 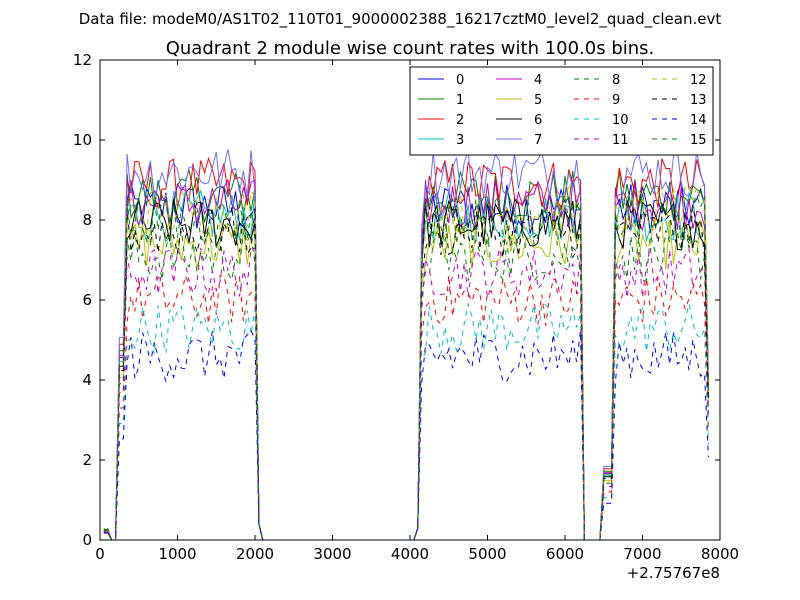 I want to click on legend-box, so click(x=561, y=111).